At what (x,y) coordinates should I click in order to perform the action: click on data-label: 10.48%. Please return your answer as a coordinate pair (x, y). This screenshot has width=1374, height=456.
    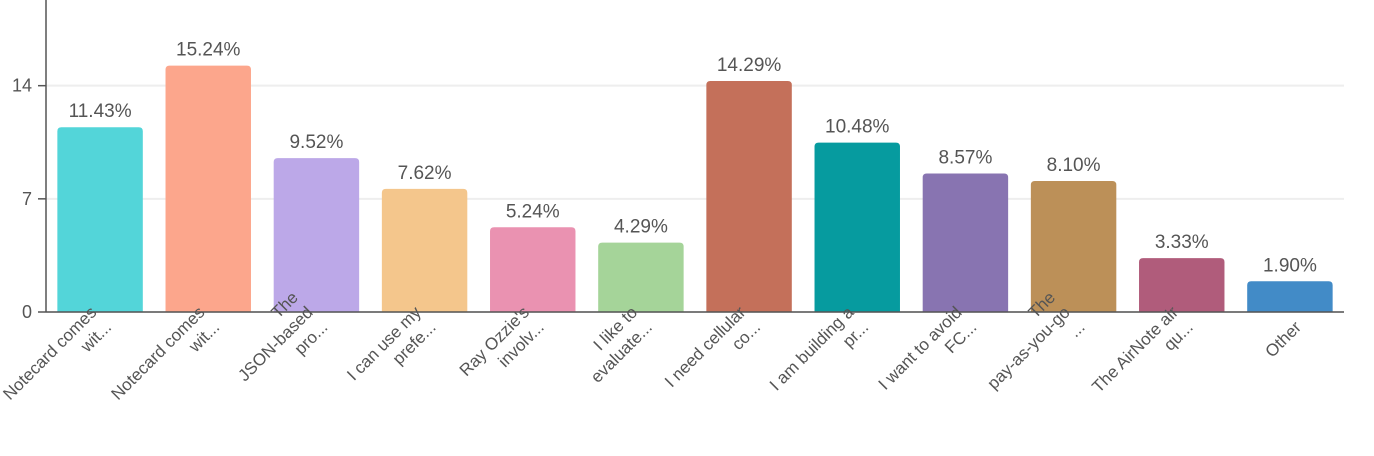
    Looking at the image, I should click on (857, 127).